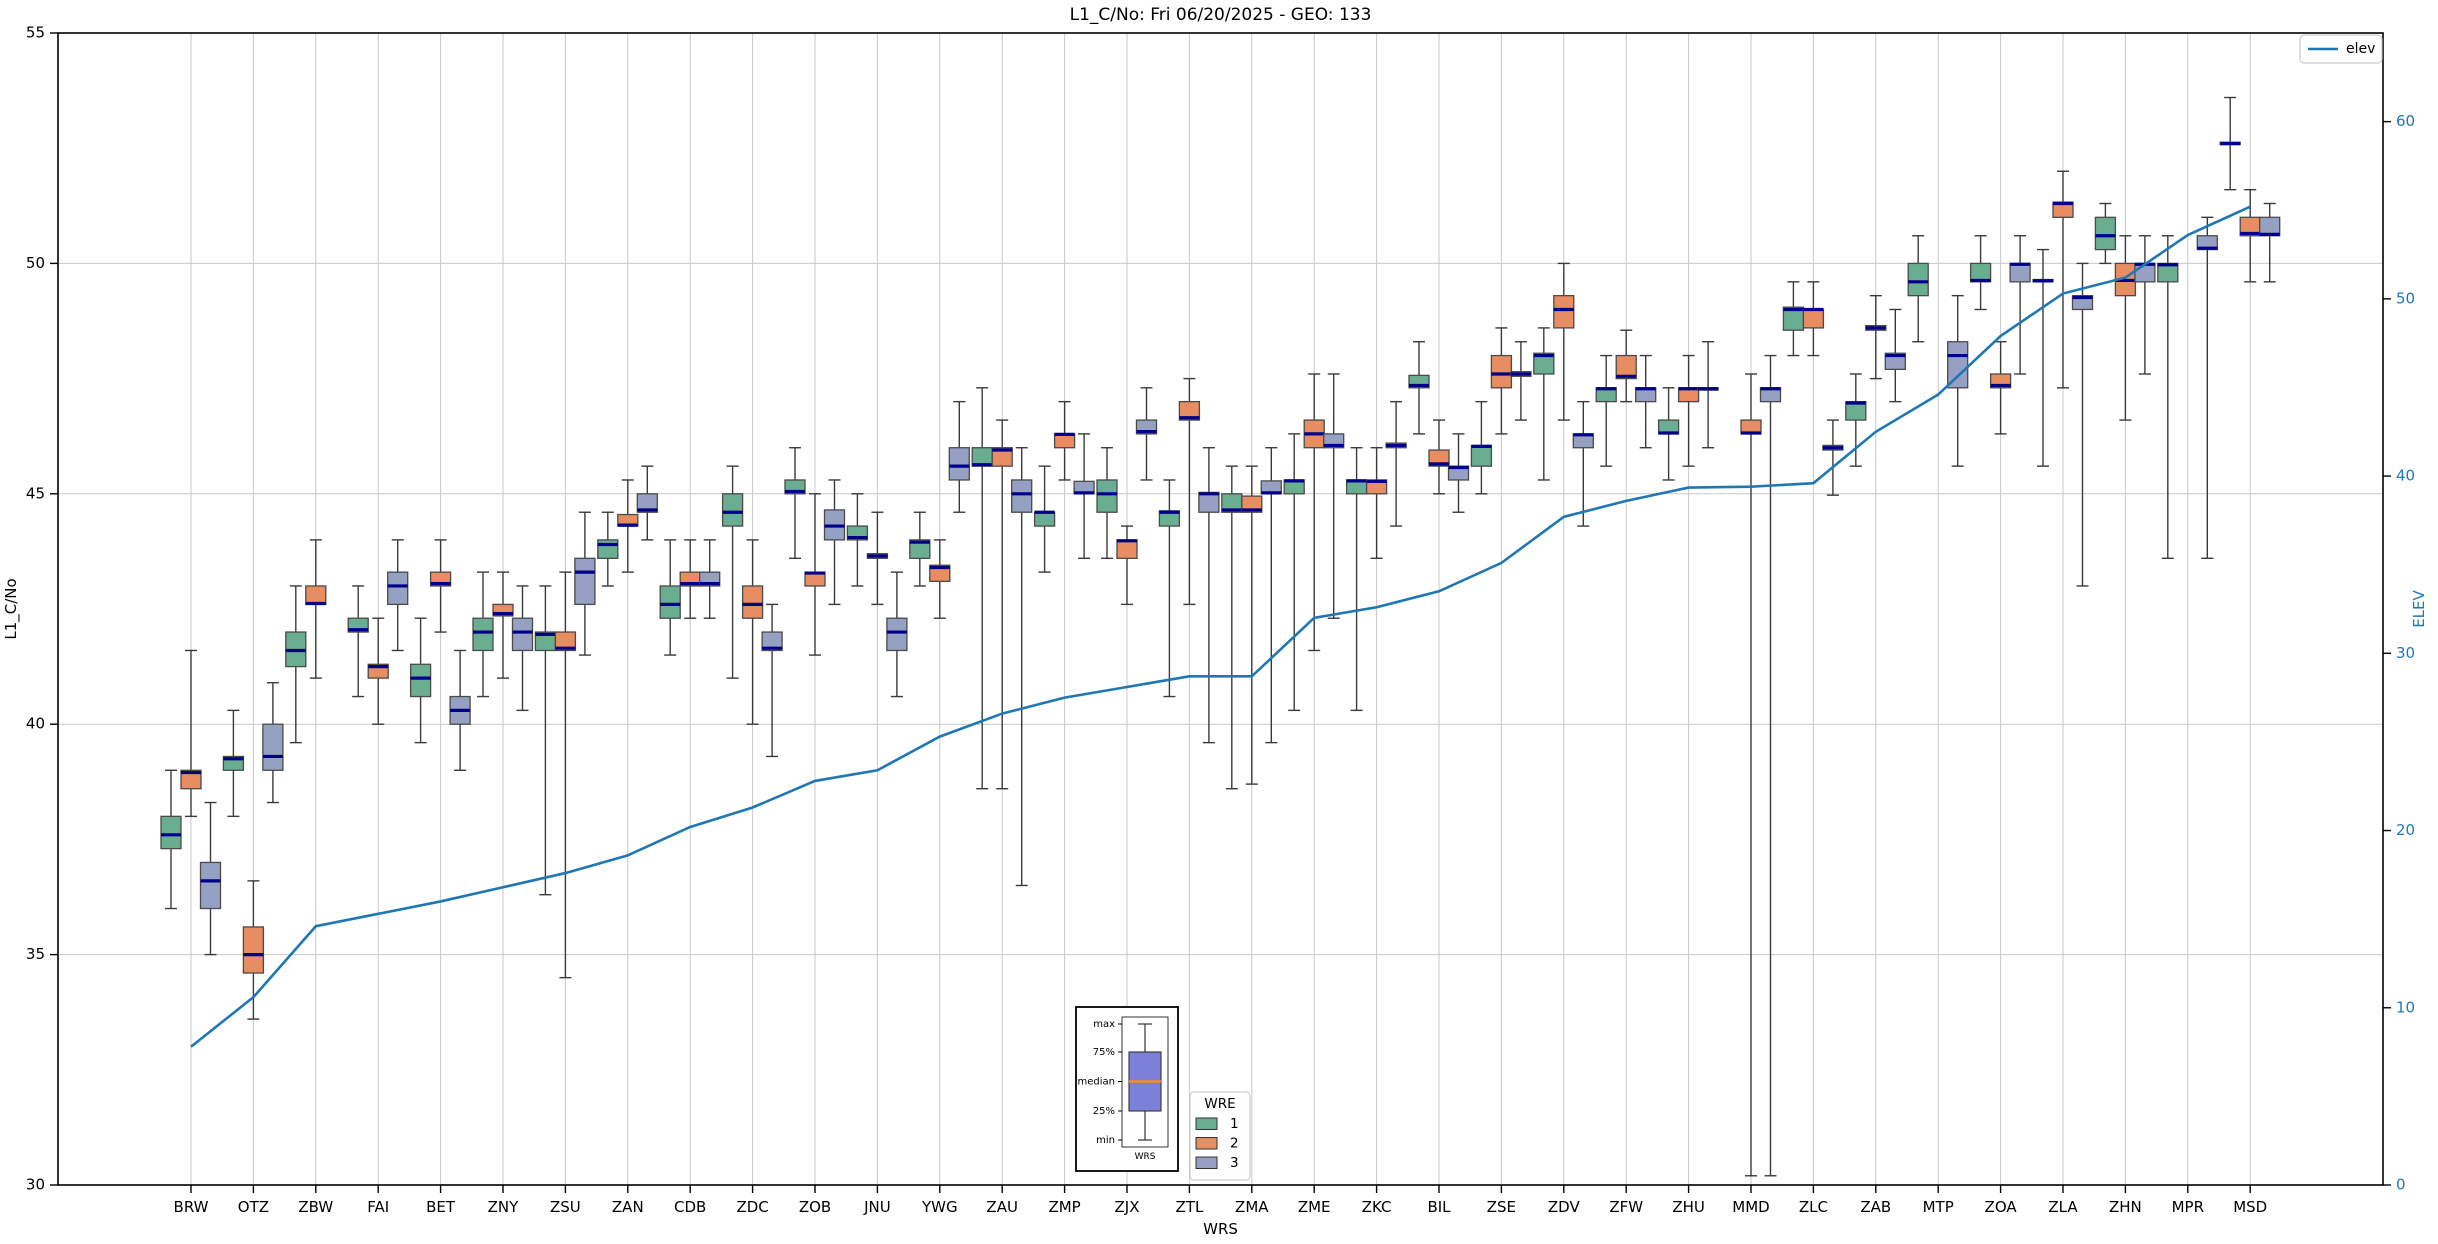 The image size is (2438, 1244). What do you see at coordinates (1234, 1124) in the screenshot?
I see `wre-label-1: 1` at bounding box center [1234, 1124].